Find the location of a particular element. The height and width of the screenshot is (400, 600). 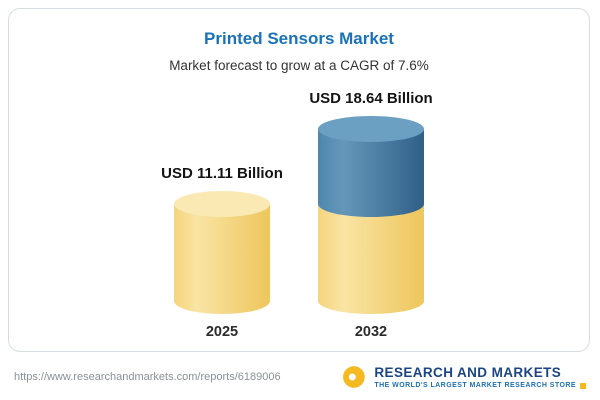

bar-group-2025: USD 11.11 Billion 2025 is located at coordinates (222, 253).